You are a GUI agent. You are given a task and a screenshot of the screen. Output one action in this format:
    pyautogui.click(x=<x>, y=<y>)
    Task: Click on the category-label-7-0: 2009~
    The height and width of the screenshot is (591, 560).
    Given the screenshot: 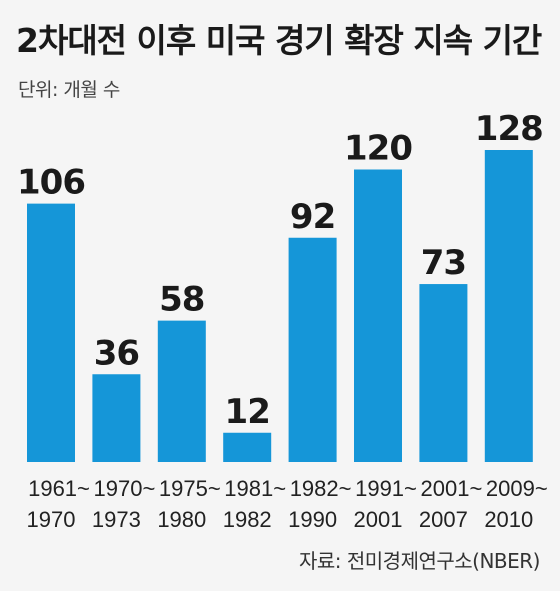 What is the action you would take?
    pyautogui.click(x=517, y=488)
    